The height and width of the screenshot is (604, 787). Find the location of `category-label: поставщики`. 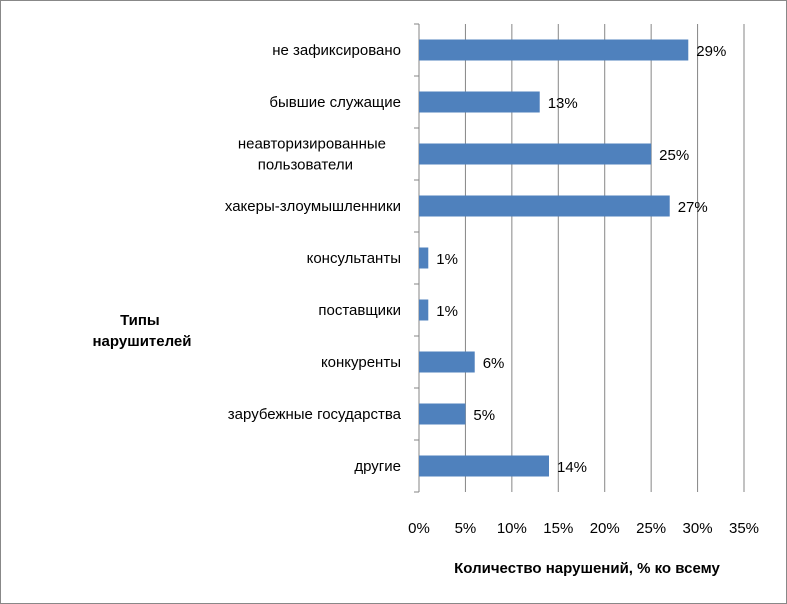

category-label: поставщики is located at coordinates (359, 310).